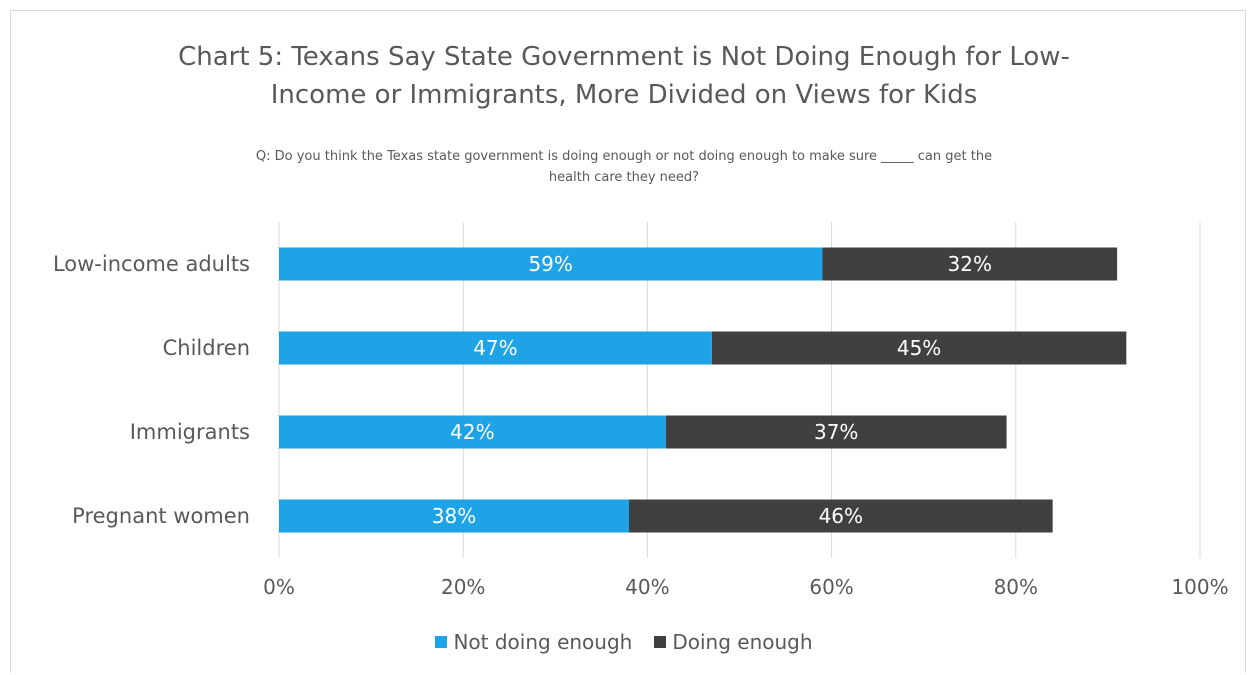  I want to click on x-tick-label-60: 60%, so click(831, 587).